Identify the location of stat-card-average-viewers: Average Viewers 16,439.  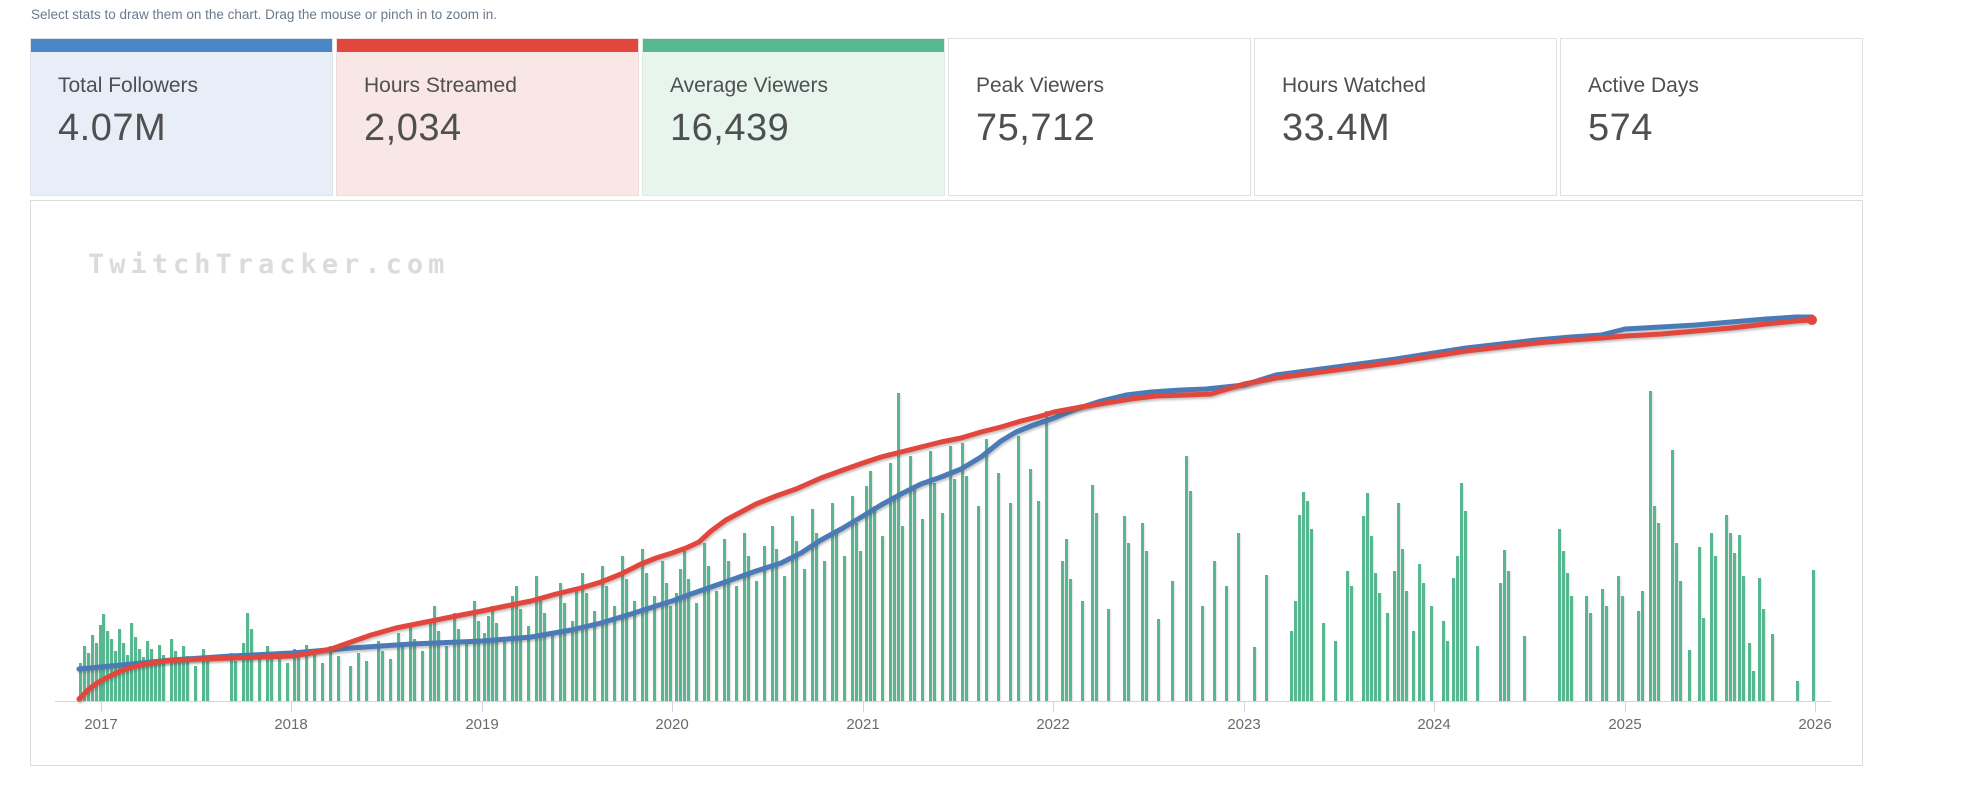
(793, 117).